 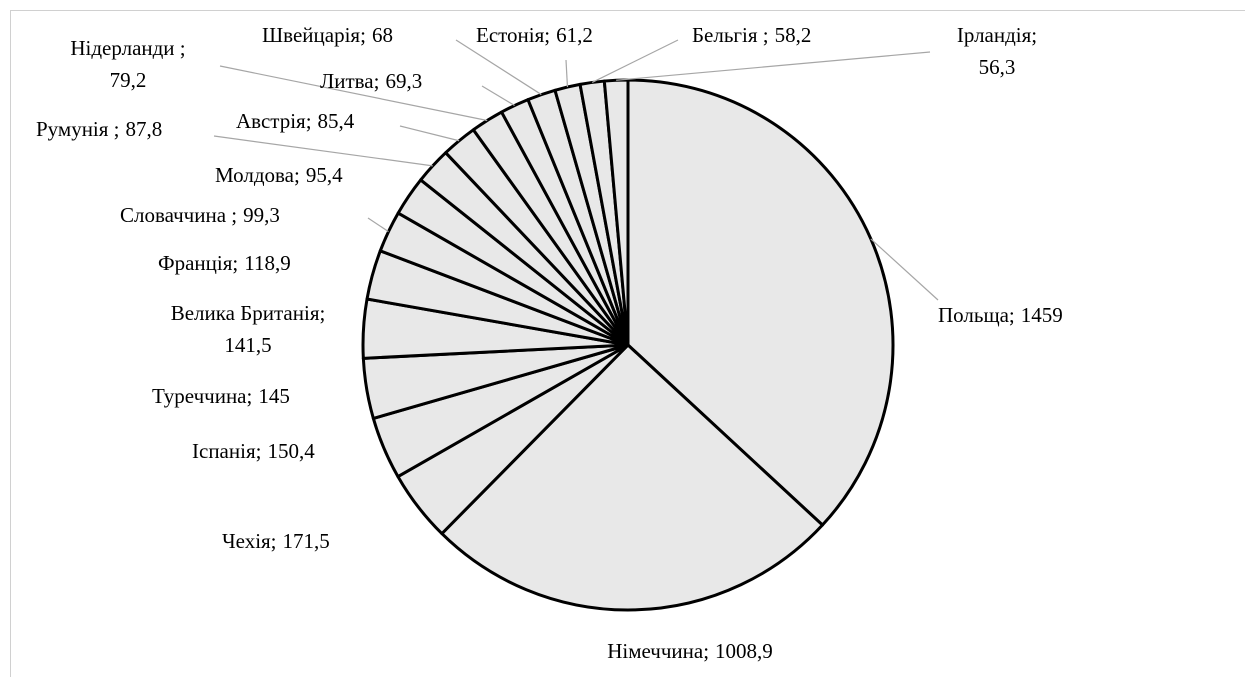 I want to click on category-name: Польща;, so click(x=976, y=315).